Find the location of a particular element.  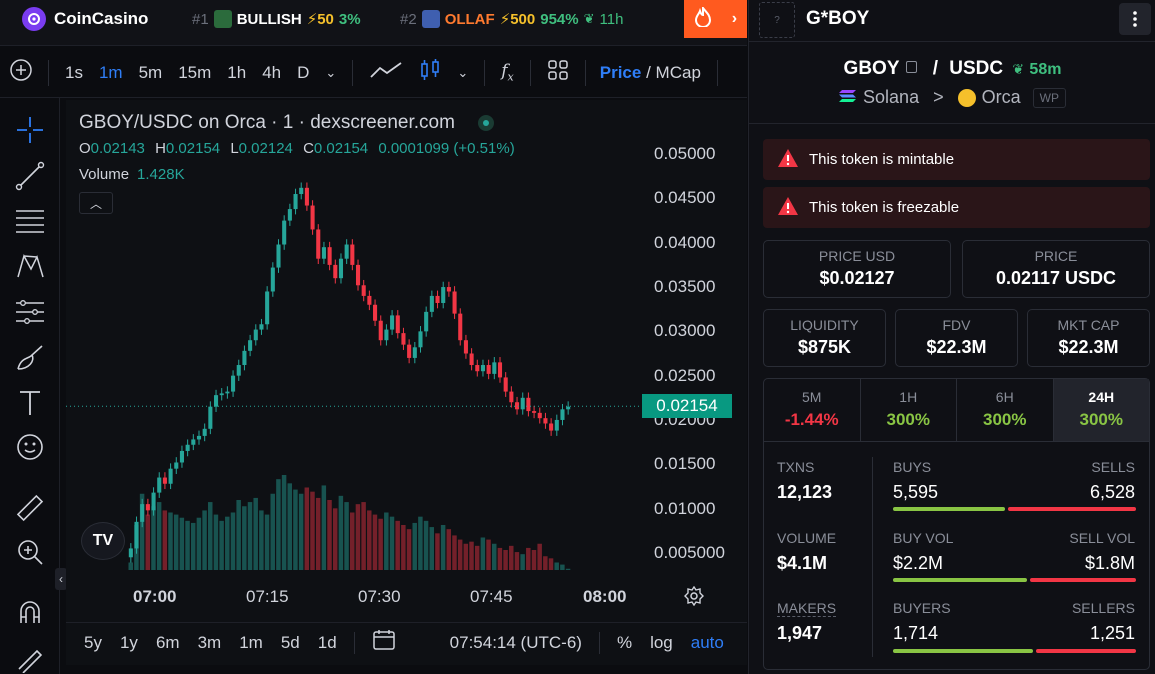

layout-grid-icon is located at coordinates (558, 72).